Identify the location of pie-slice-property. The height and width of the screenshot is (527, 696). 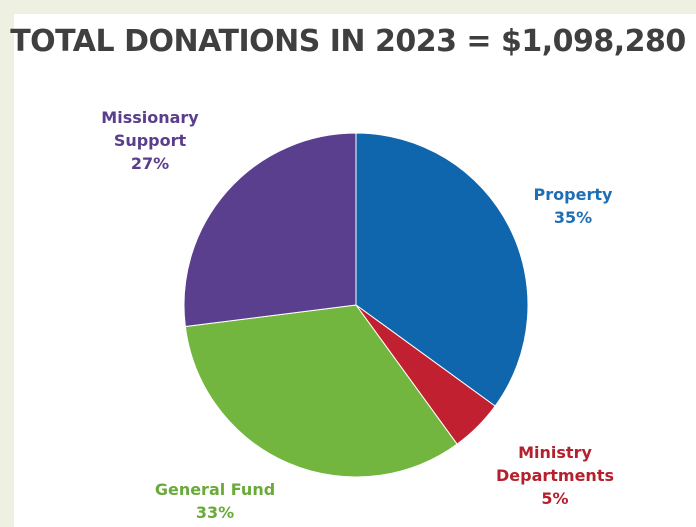
(442, 269).